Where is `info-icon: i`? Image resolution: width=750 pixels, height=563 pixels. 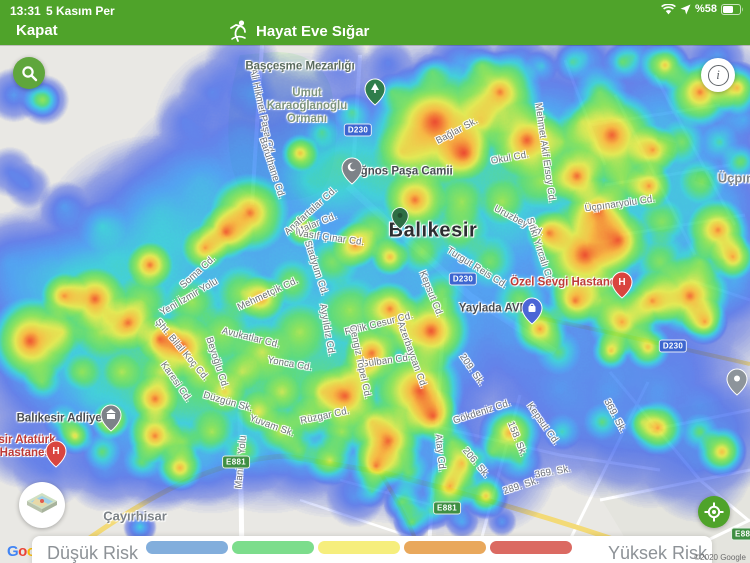
info-icon: i is located at coordinates (718, 75).